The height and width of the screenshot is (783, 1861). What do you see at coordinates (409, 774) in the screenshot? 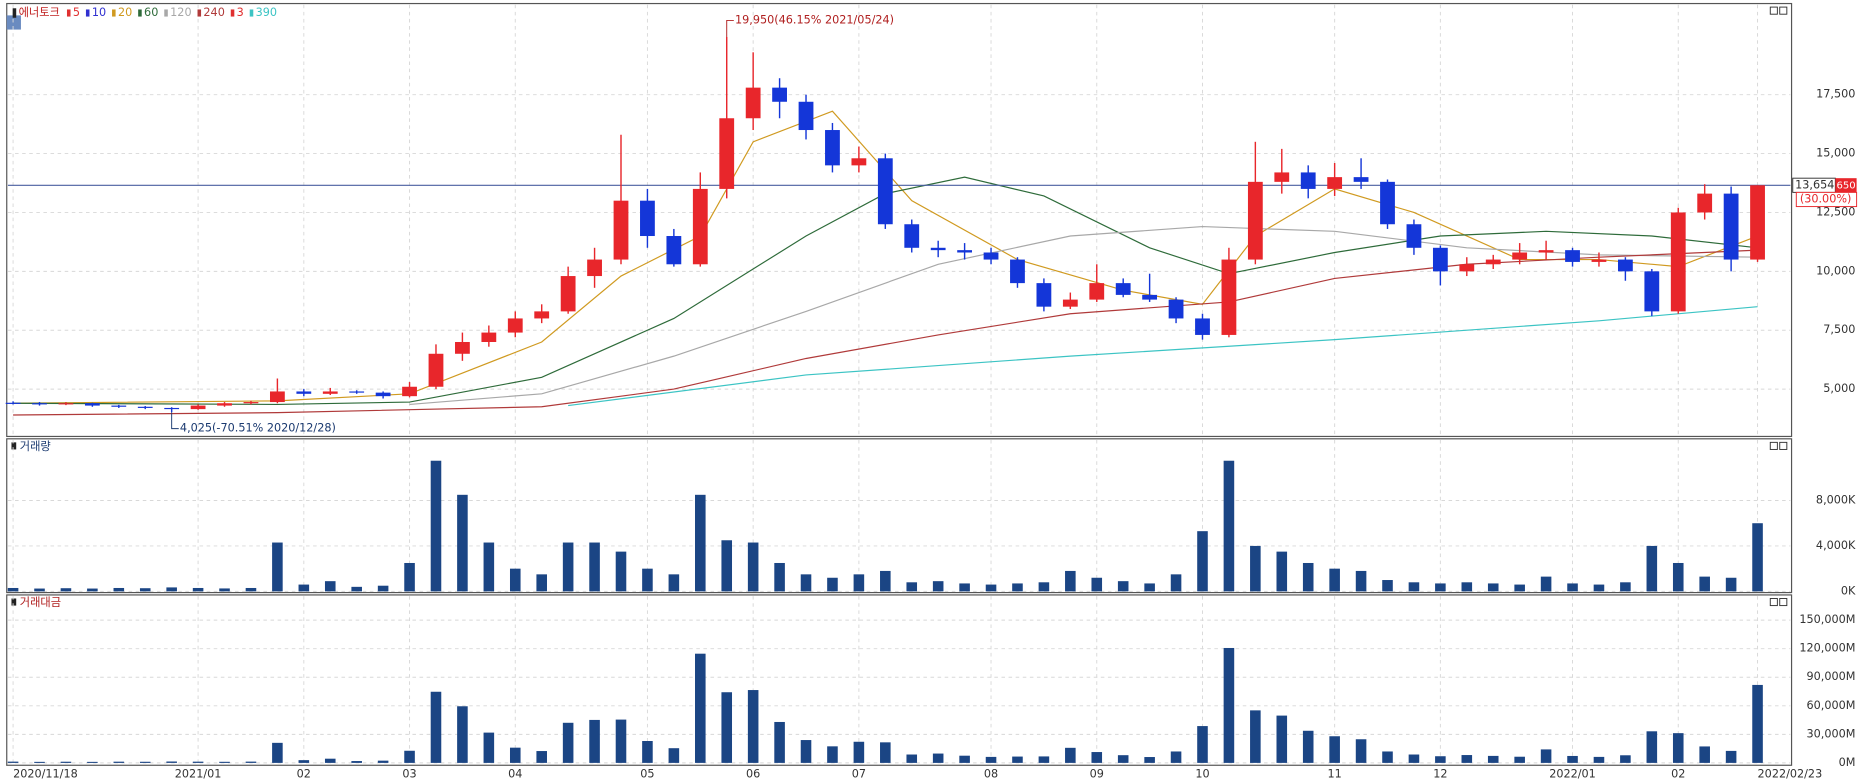
I see `x-tick-label: 03` at bounding box center [409, 774].